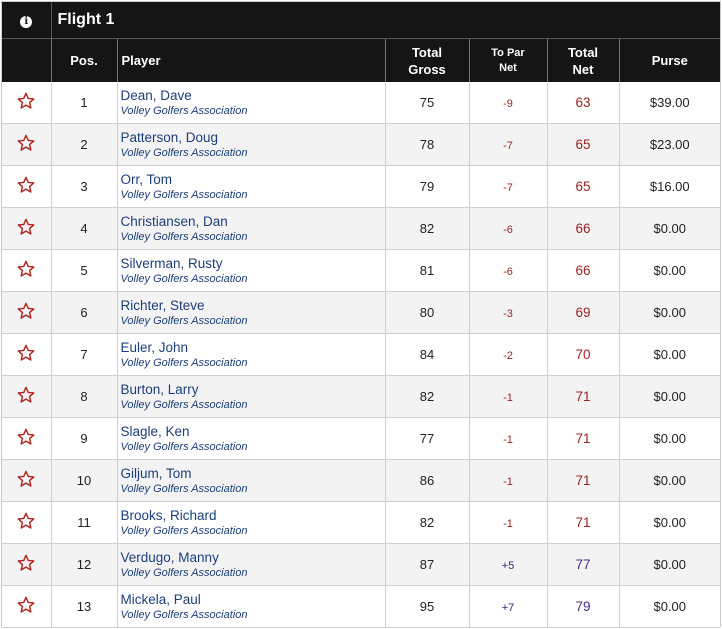  What do you see at coordinates (160, 599) in the screenshot?
I see `player-name-link: Mickela, Paul` at bounding box center [160, 599].